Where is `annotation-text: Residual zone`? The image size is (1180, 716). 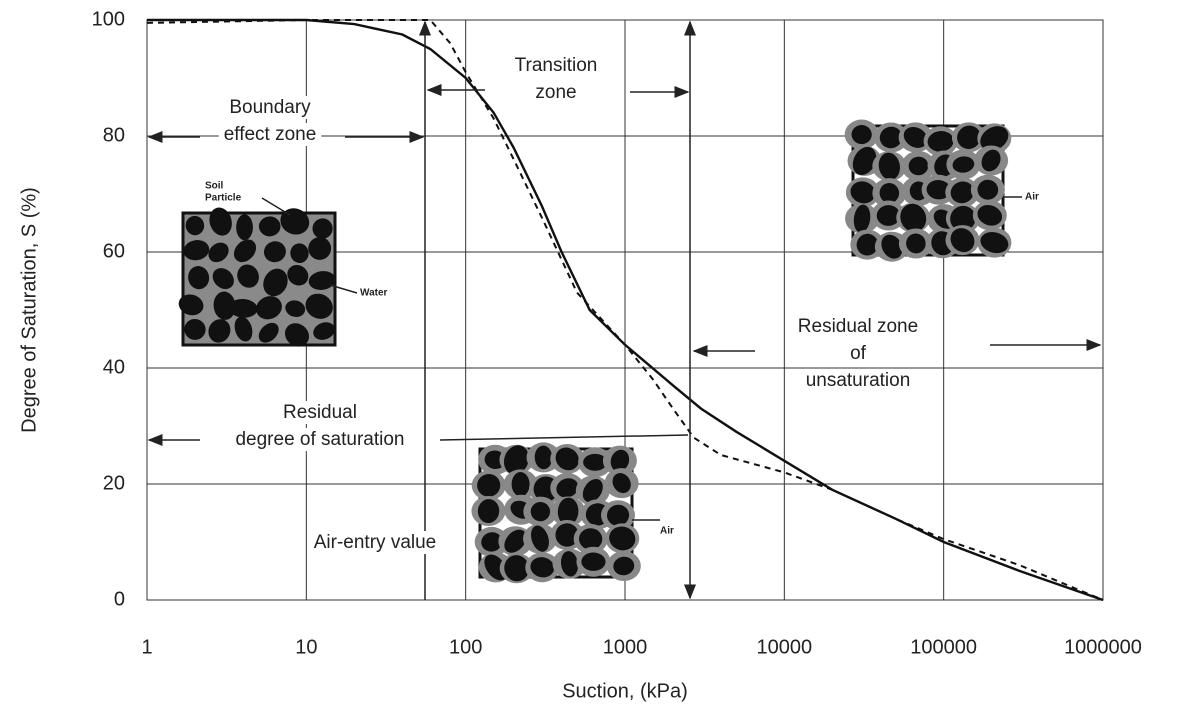
annotation-text: Residual zone is located at coordinates (858, 326).